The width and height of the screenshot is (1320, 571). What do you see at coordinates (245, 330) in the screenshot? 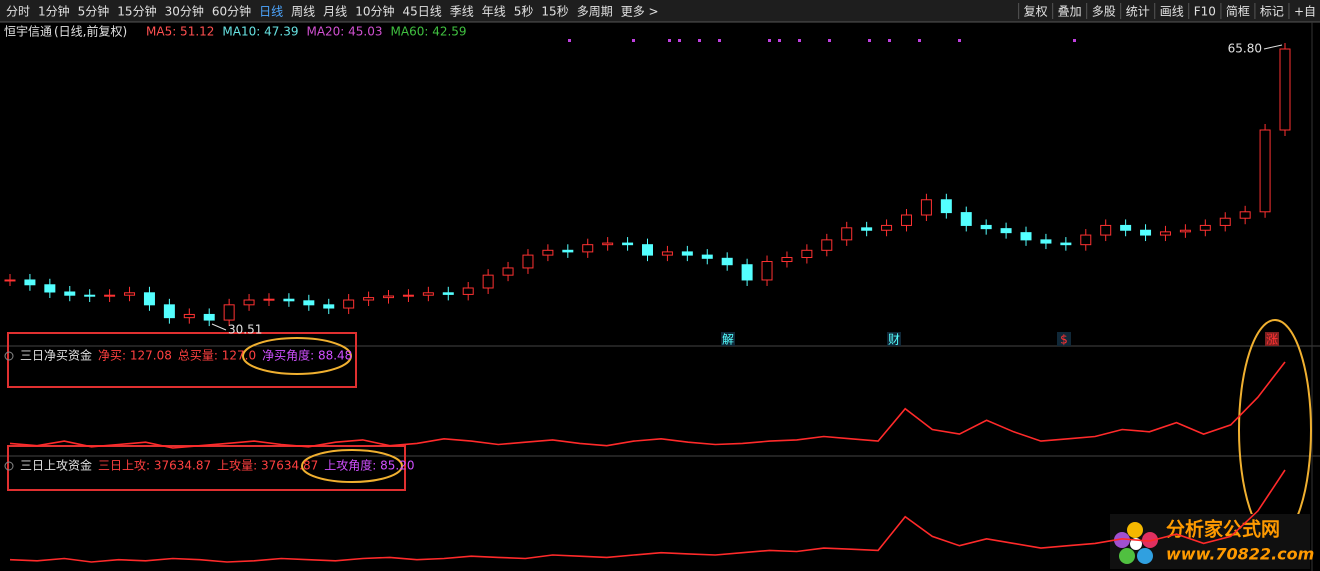
I see `low-price-label: 30.51` at bounding box center [245, 330].